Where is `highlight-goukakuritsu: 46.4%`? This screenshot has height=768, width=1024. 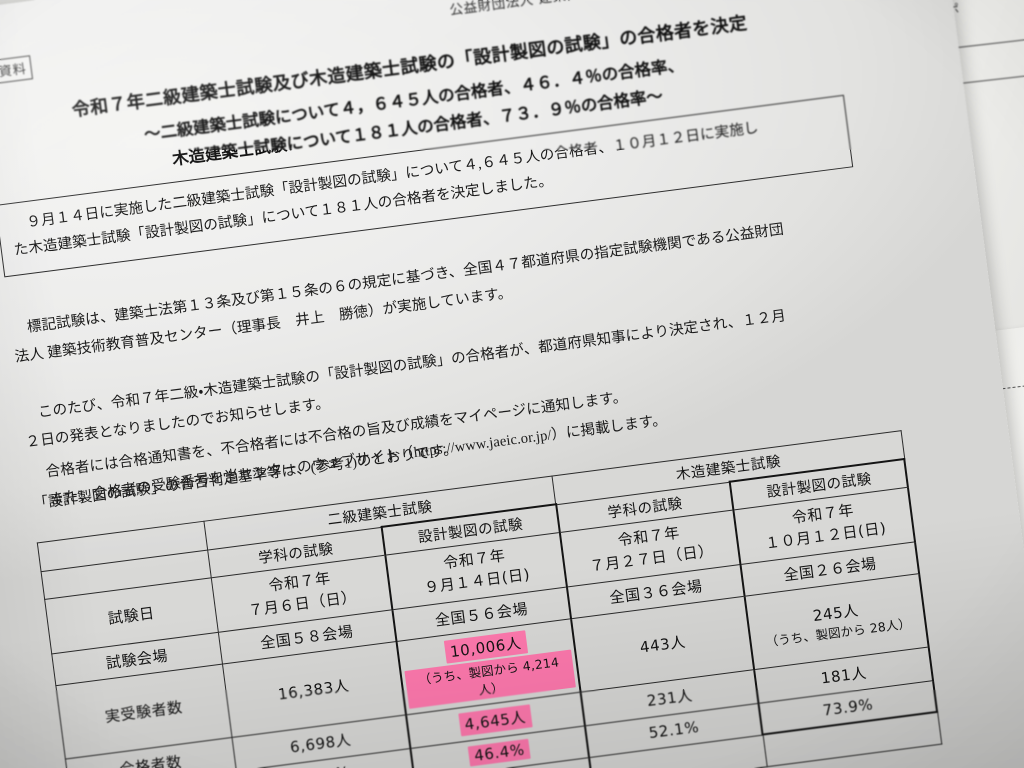 highlight-goukakuritsu: 46.4% is located at coordinates (499, 752).